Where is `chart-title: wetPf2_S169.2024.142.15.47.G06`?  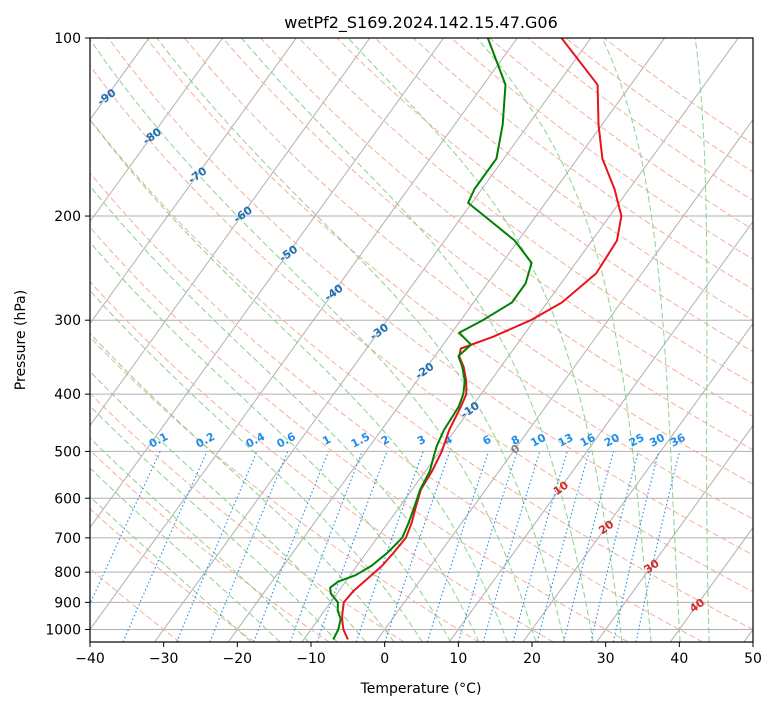
chart-title: wetPf2_S169.2024.142.15.47.G06 is located at coordinates (421, 23).